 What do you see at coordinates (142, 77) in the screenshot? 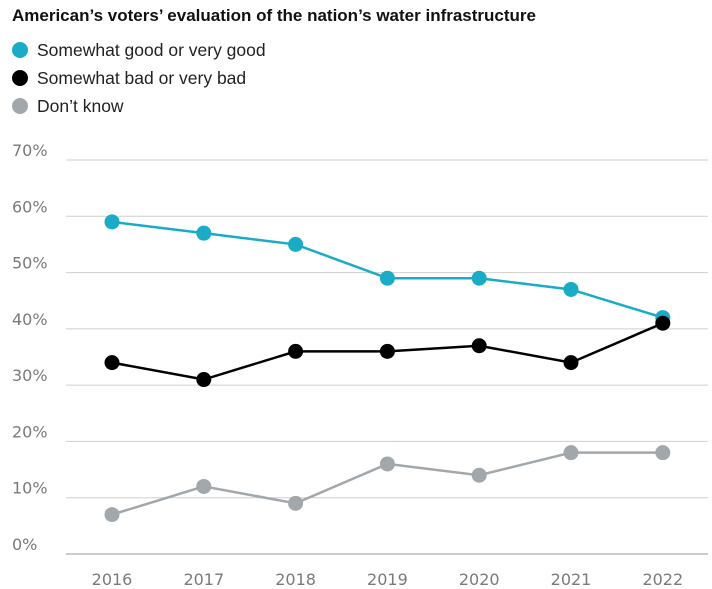
I see `legend-label-bad: Somewhat bad or very bad` at bounding box center [142, 77].